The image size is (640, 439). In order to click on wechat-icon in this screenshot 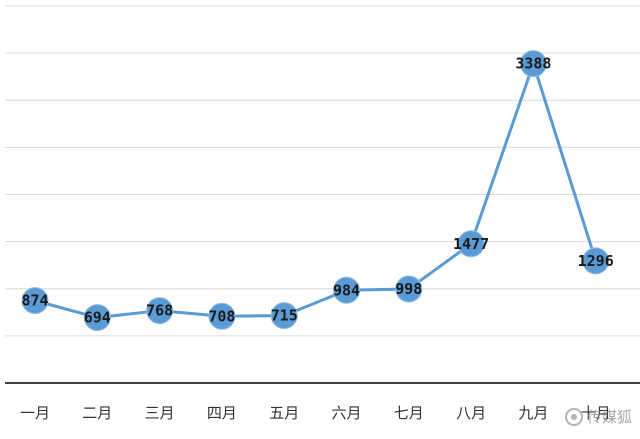, I will do `click(573, 416)`.